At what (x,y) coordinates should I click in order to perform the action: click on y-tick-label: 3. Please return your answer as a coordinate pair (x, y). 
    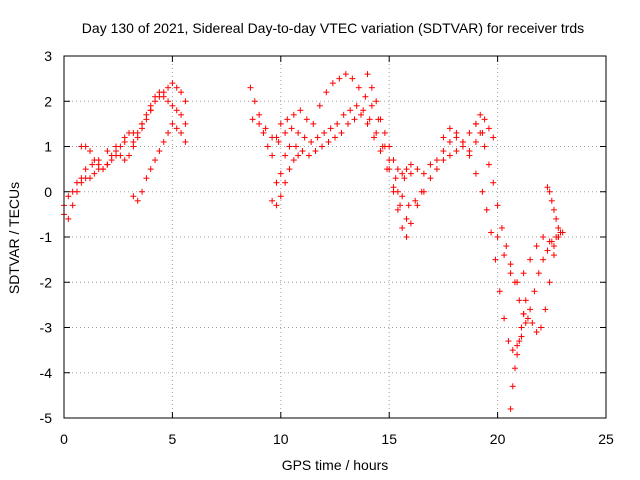
    Looking at the image, I should click on (48, 56).